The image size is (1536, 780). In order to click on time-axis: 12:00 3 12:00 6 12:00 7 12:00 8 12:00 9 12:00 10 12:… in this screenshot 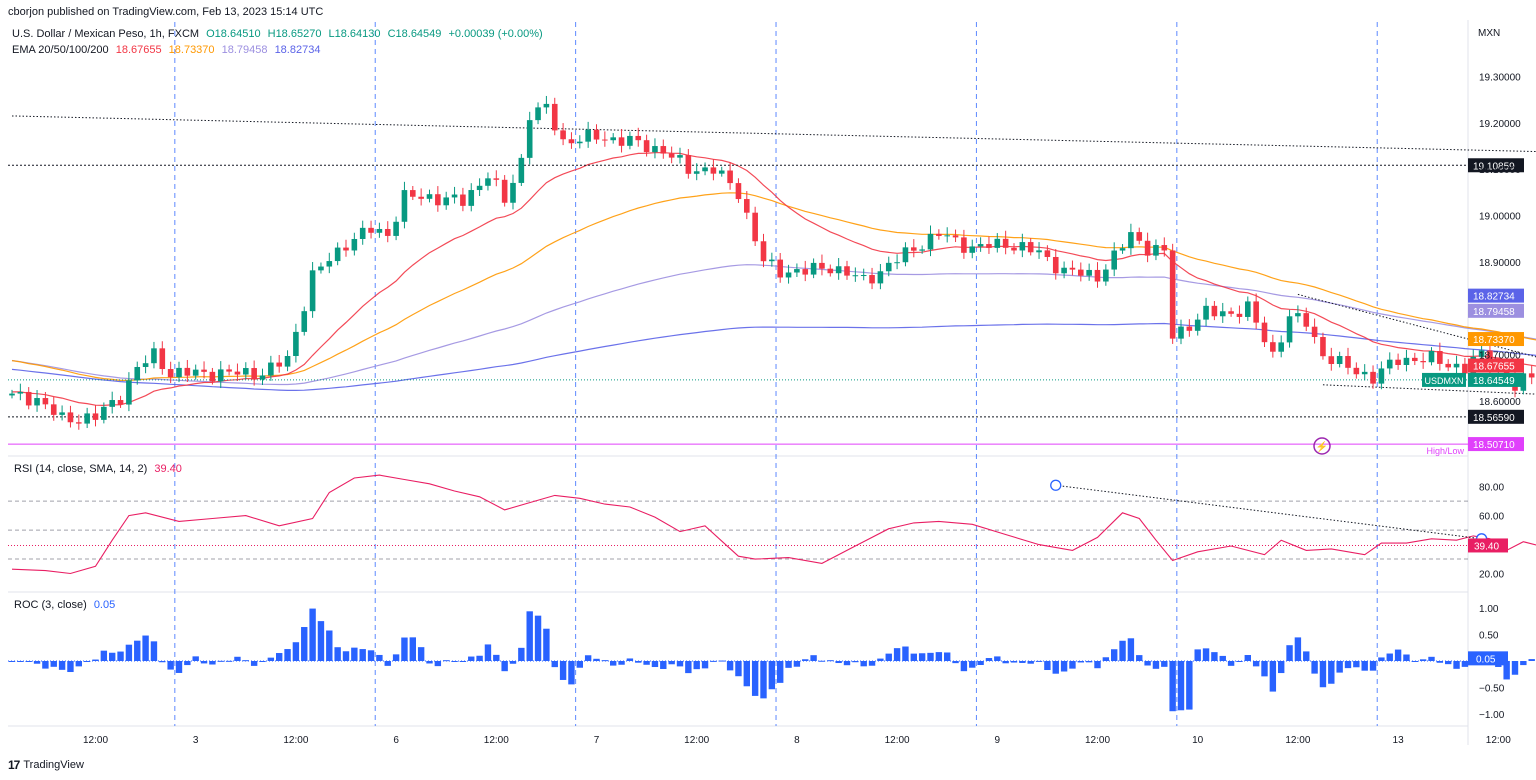, I will do `click(809, 740)`.